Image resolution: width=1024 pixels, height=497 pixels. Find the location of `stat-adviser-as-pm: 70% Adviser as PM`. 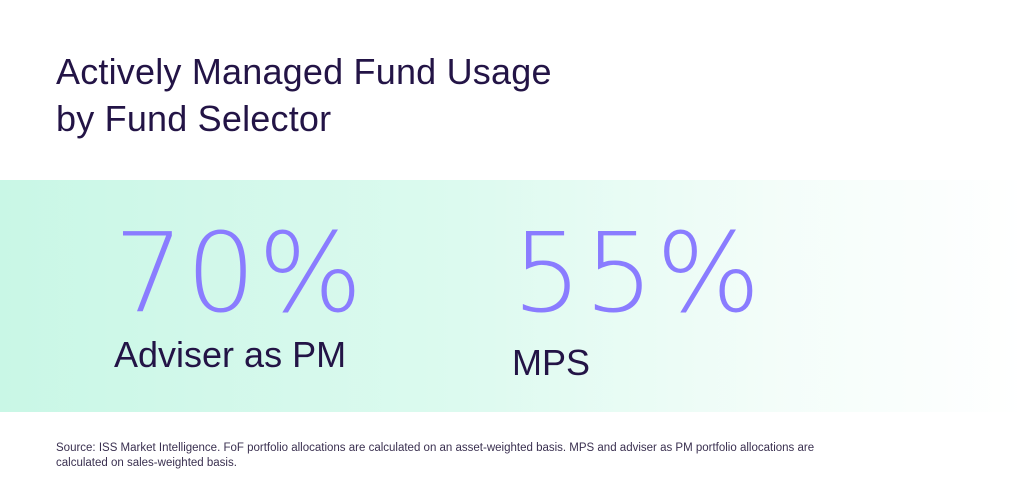

stat-adviser-as-pm: 70% Adviser as PM is located at coordinates (239, 297).